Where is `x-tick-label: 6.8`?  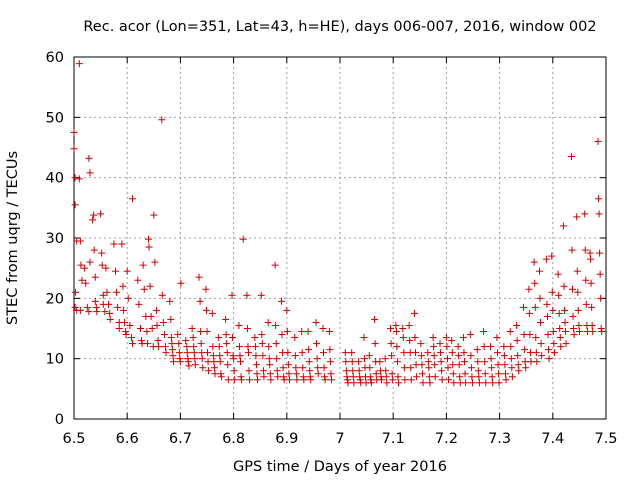 x-tick-label: 6.8 is located at coordinates (233, 439).